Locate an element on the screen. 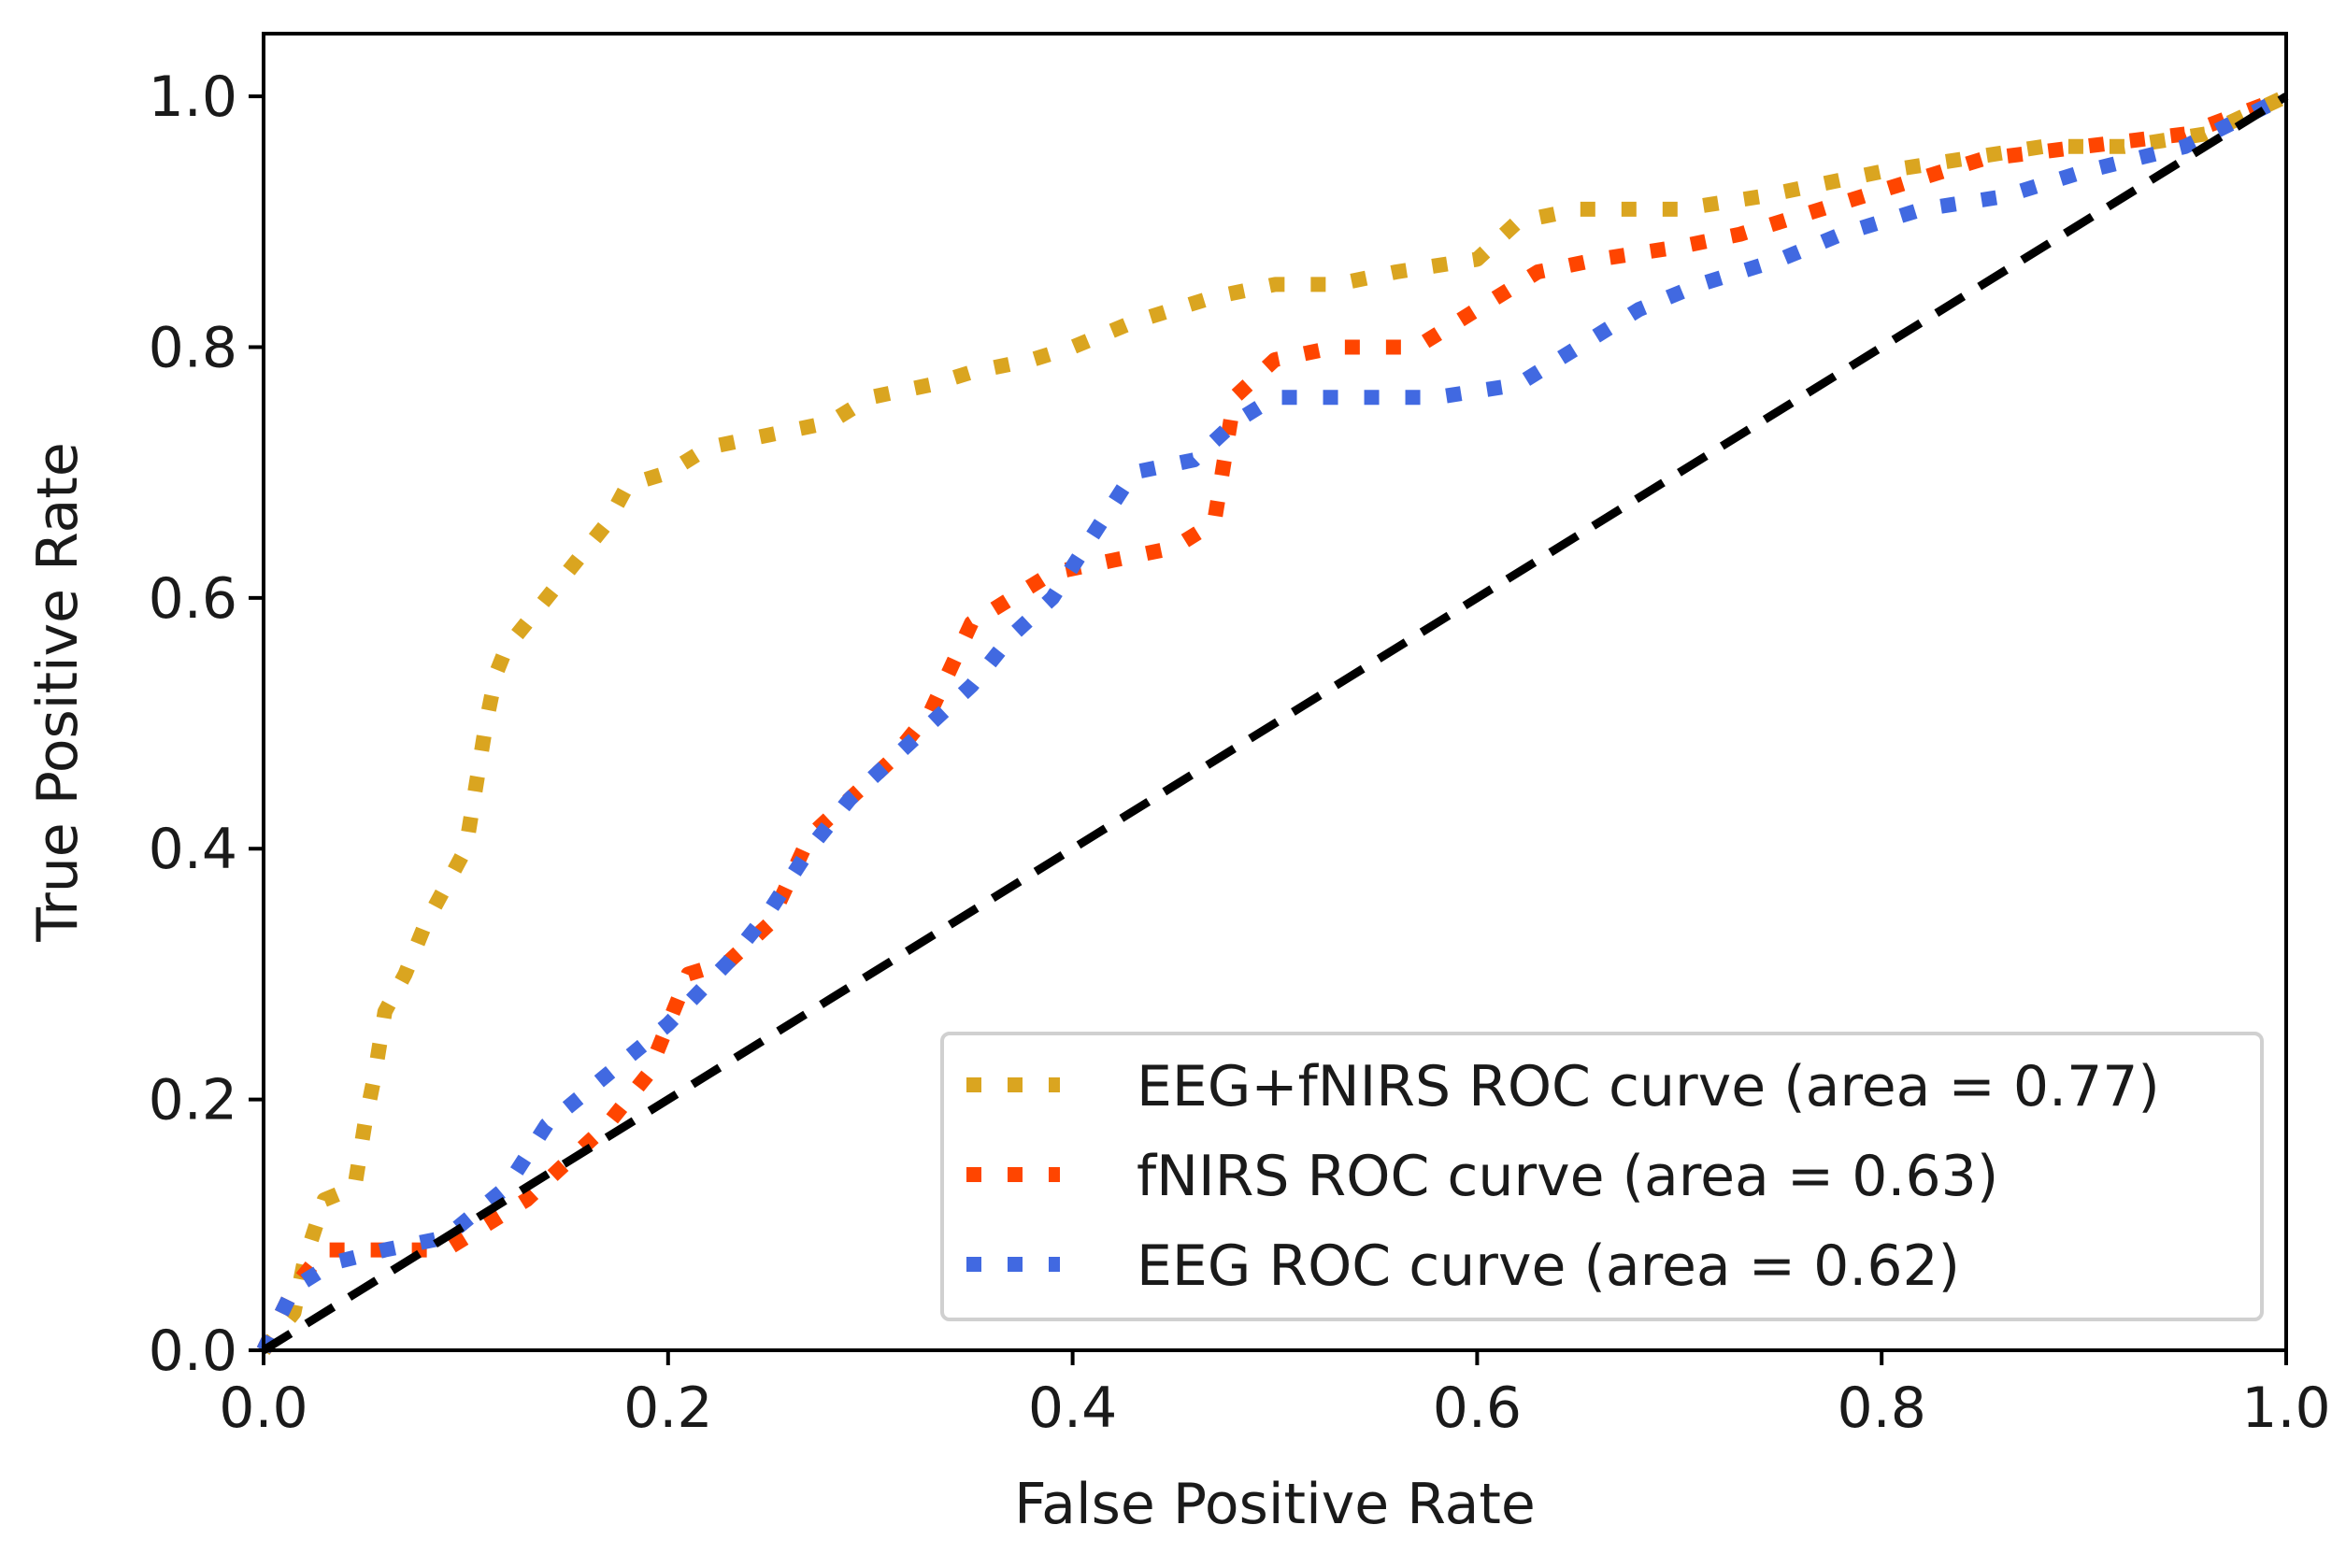  x-tick-label: 1.0 is located at coordinates (2285, 1409).